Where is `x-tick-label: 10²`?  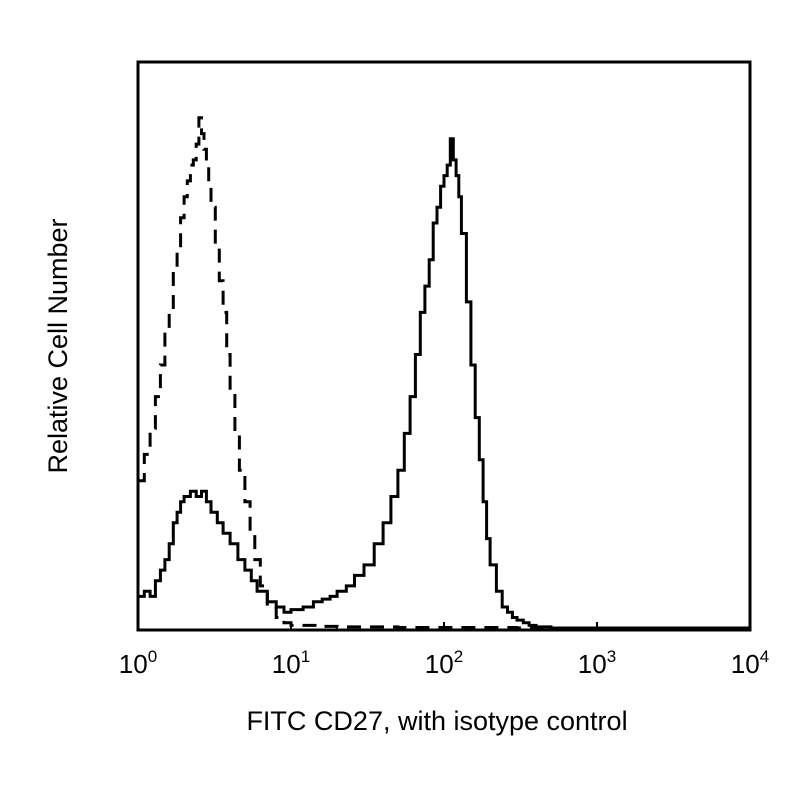 x-tick-label: 10² is located at coordinates (444, 663).